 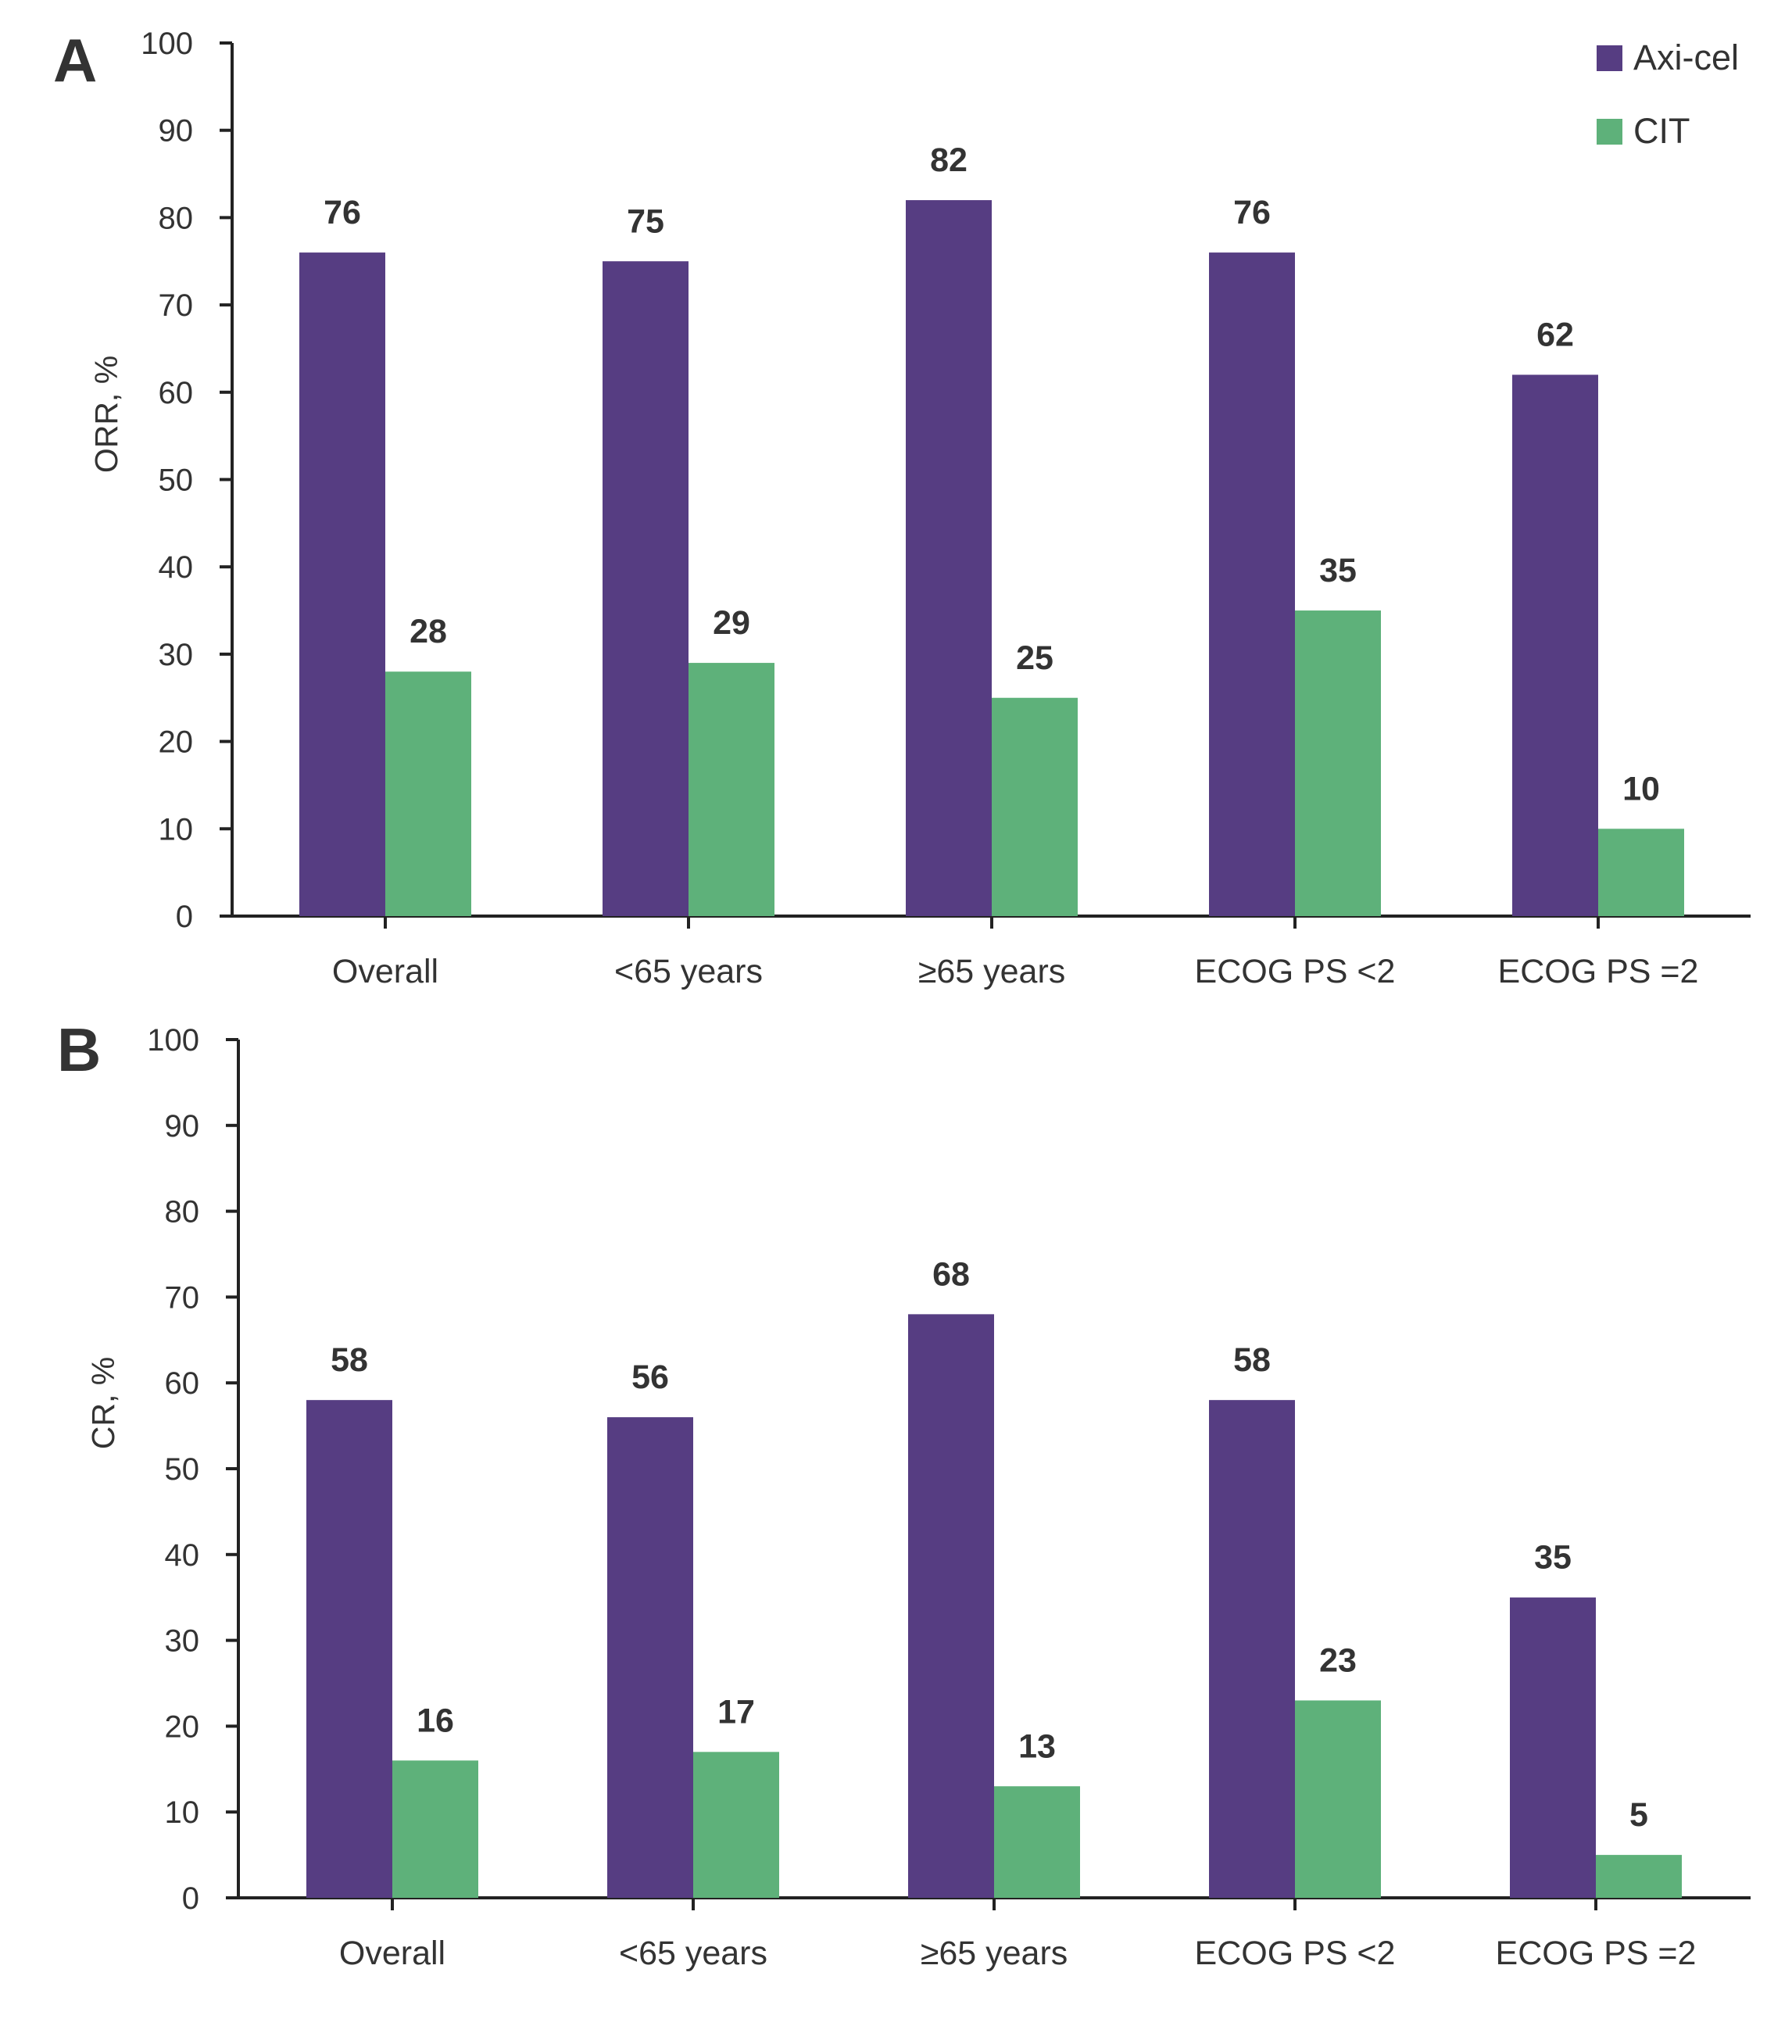 I want to click on panel-b-value-label: 68, so click(x=951, y=1274).